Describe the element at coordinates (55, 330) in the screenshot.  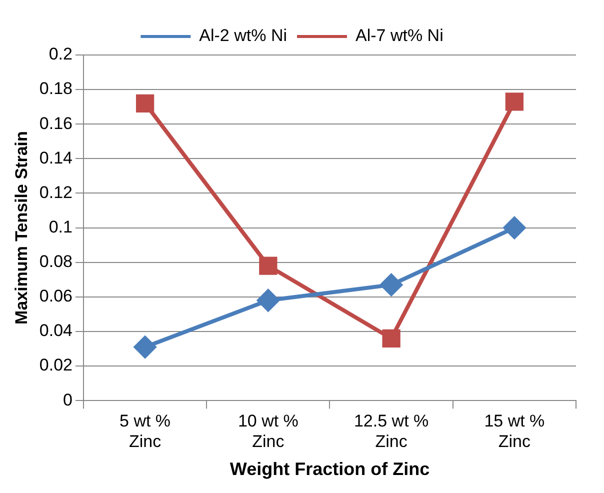
I see `y-tick-label: 0.04` at that location.